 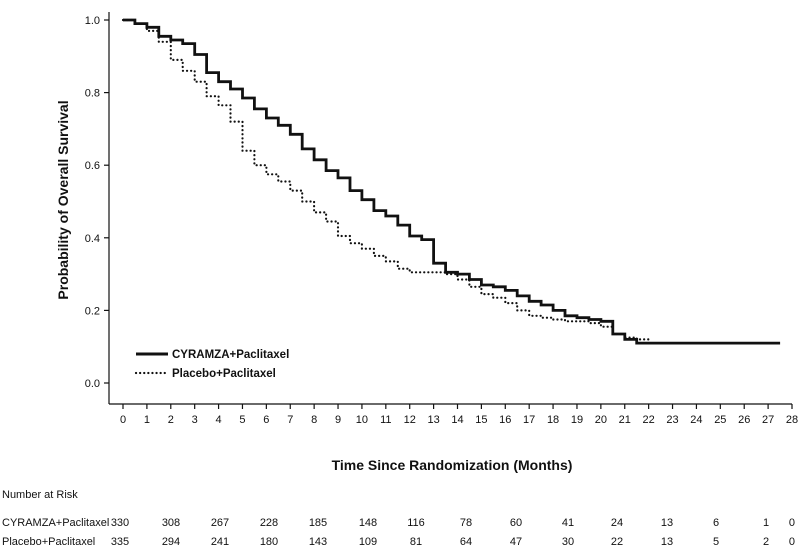 What do you see at coordinates (63, 199) in the screenshot?
I see `y-axis-title: Probability of Overall Survival` at bounding box center [63, 199].